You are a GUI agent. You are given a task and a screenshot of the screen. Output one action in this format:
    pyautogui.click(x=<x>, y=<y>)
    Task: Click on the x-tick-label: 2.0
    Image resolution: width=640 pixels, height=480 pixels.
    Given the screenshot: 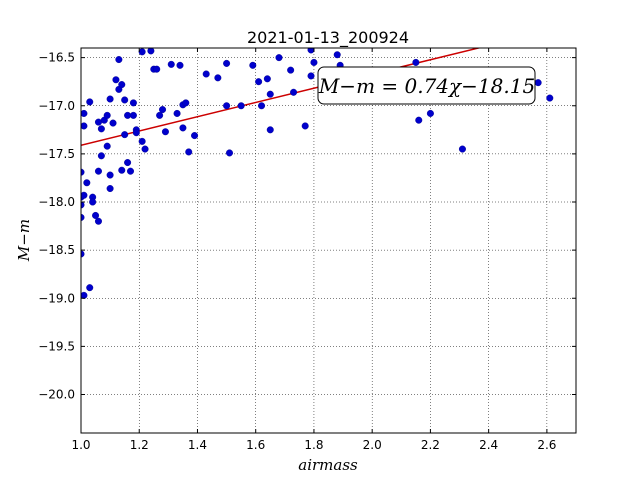 What is the action you would take?
    pyautogui.click(x=372, y=445)
    